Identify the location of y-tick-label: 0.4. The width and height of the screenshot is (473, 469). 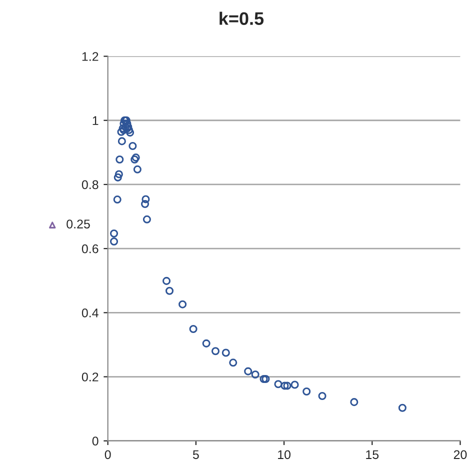
(90, 313).